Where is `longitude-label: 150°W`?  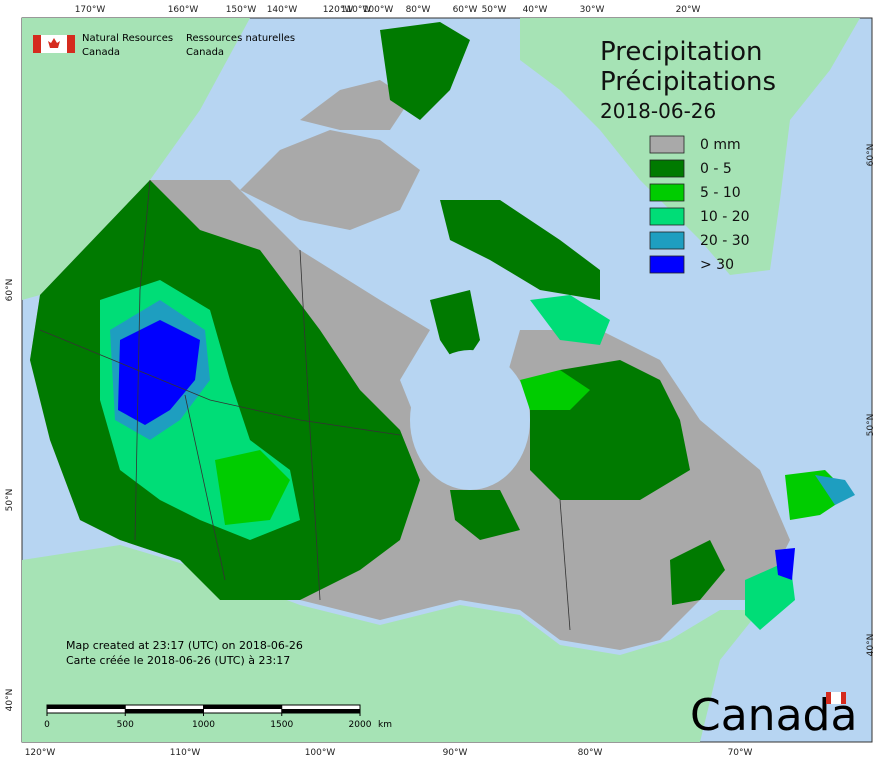
longitude-label: 150°W is located at coordinates (241, 10).